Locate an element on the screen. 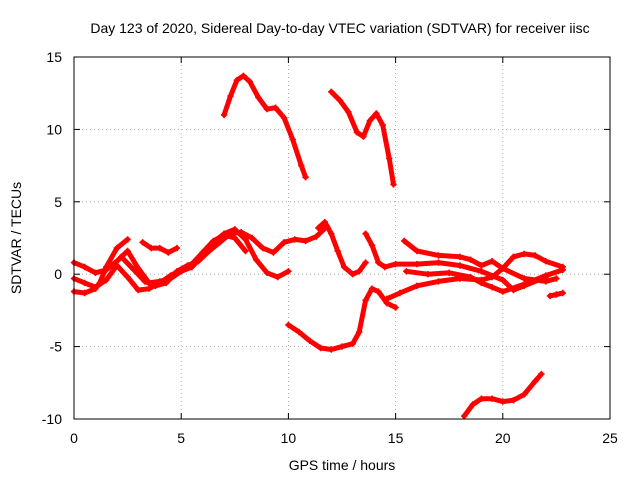 The width and height of the screenshot is (640, 480). x-axis-label: GPS time / hours is located at coordinates (342, 465).